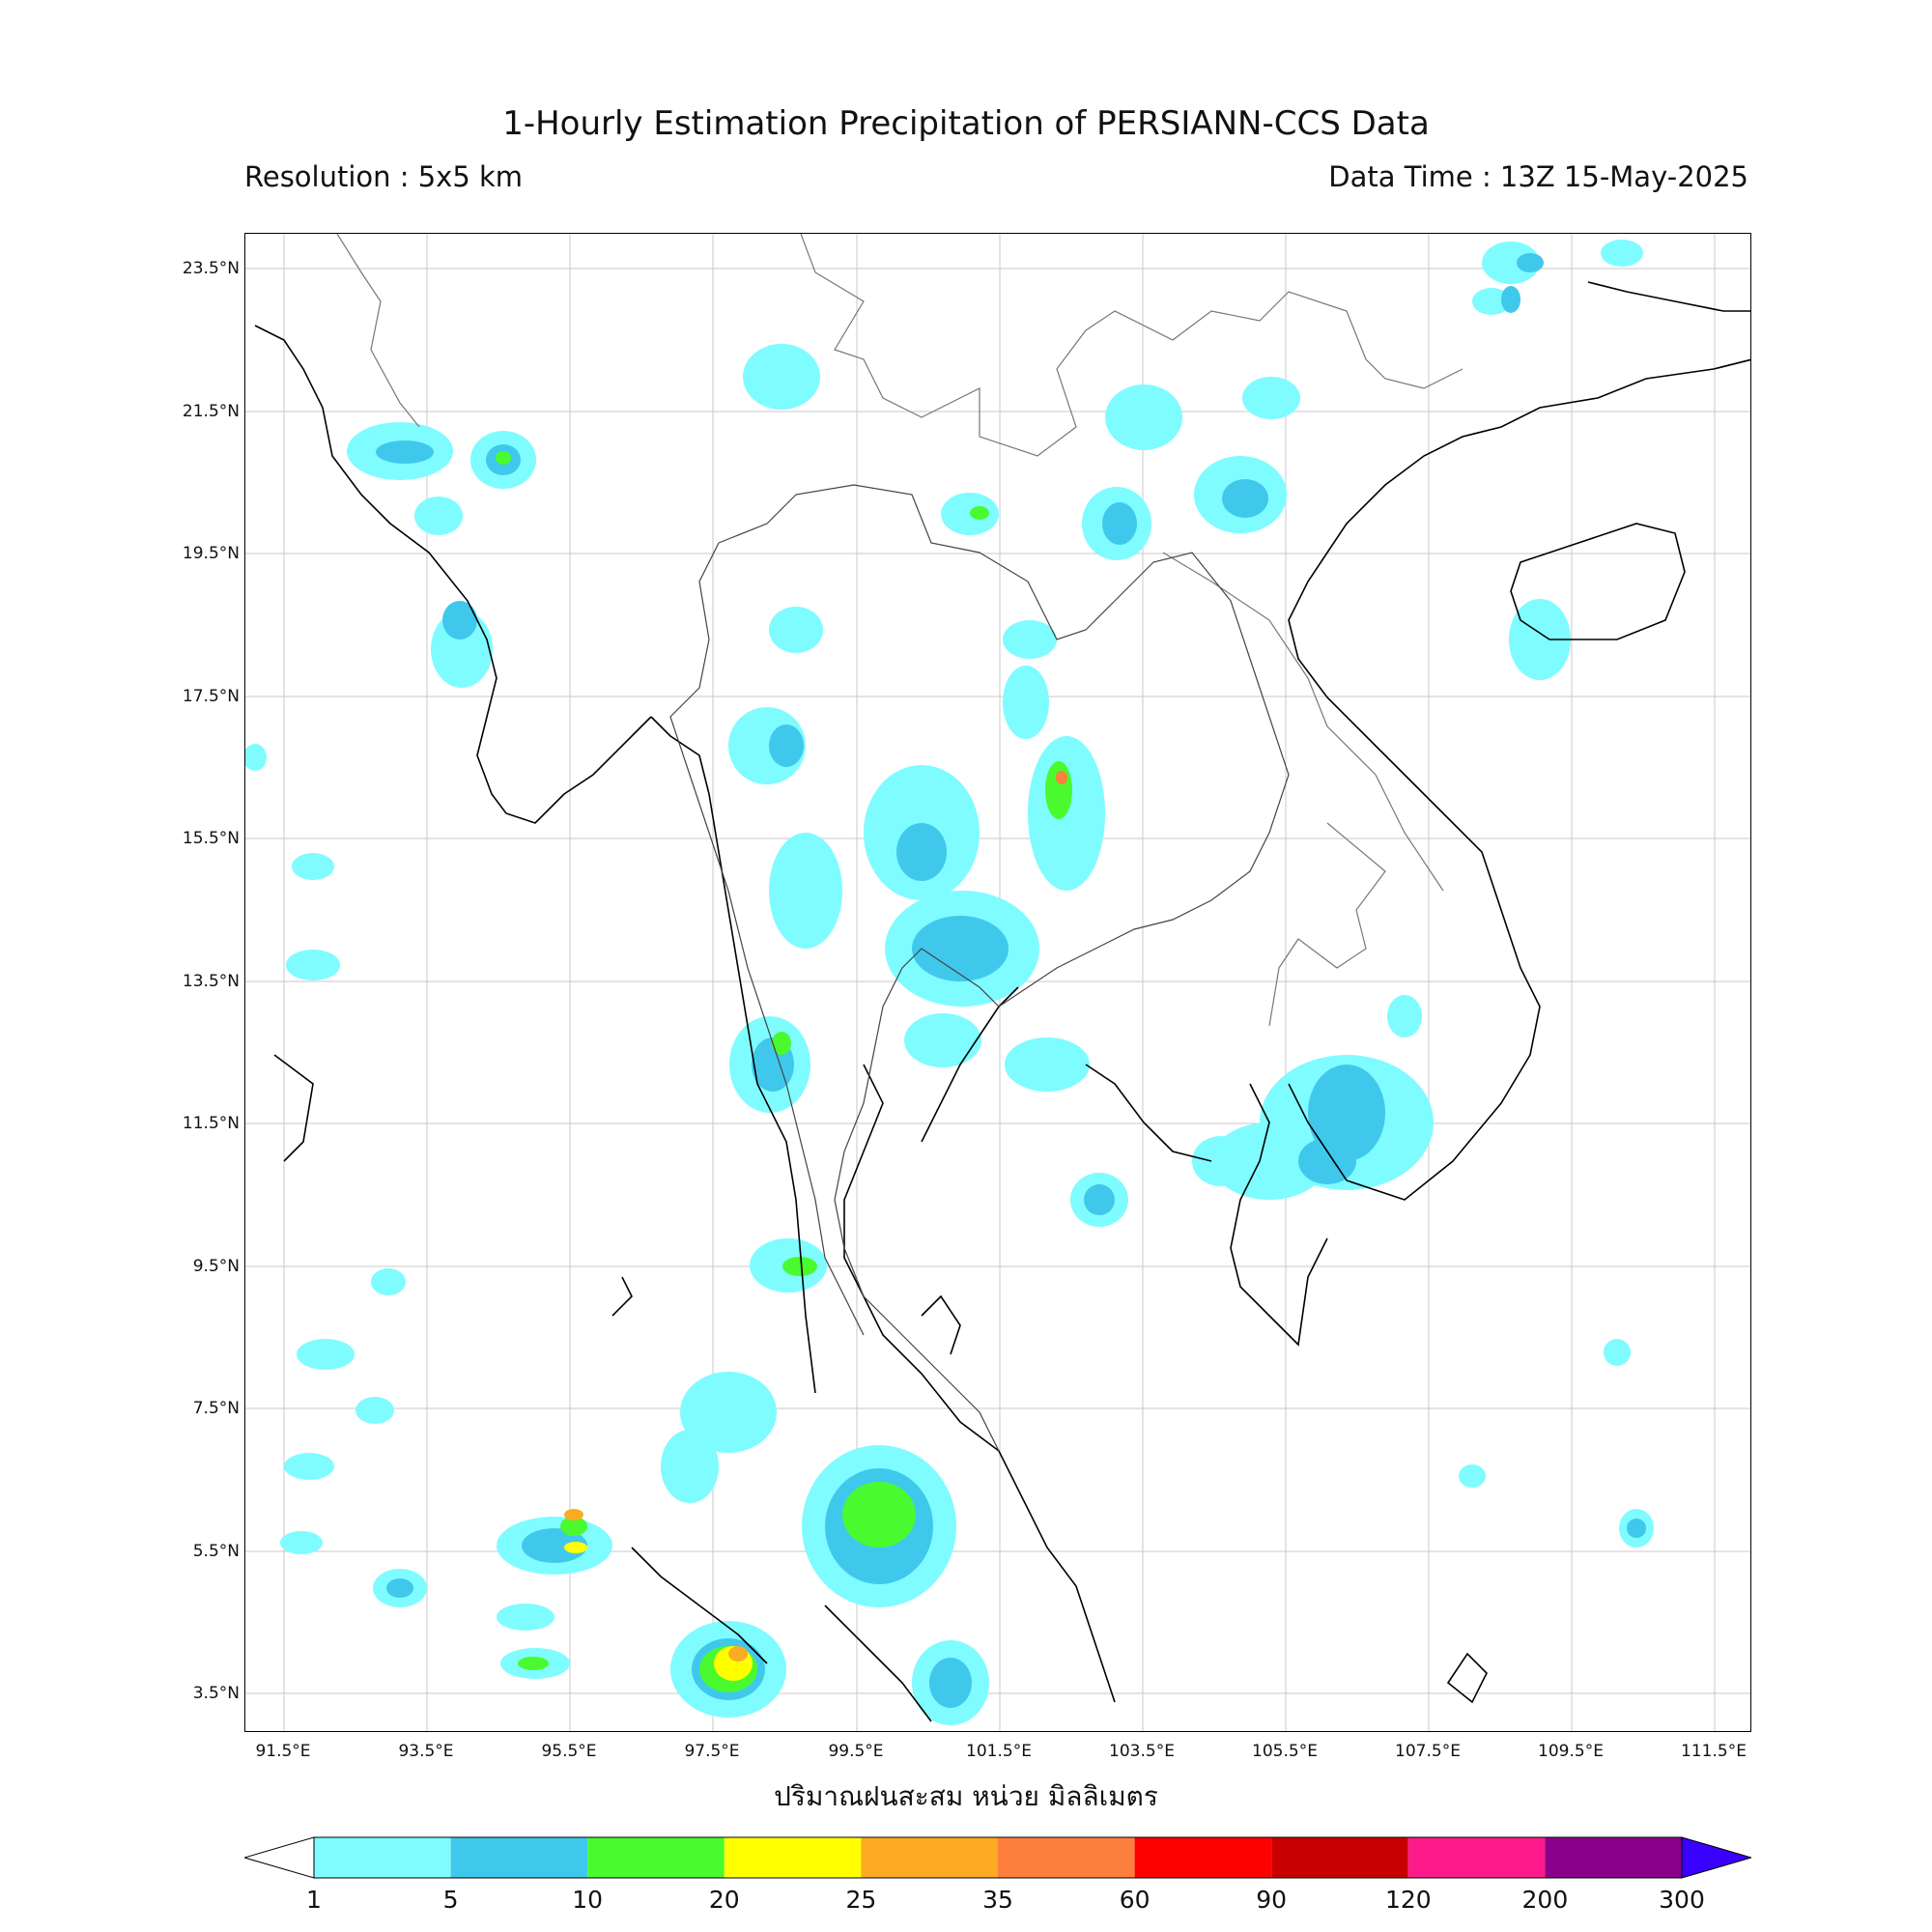  I want to click on colorbar-tick-label: 200, so click(1545, 1900).